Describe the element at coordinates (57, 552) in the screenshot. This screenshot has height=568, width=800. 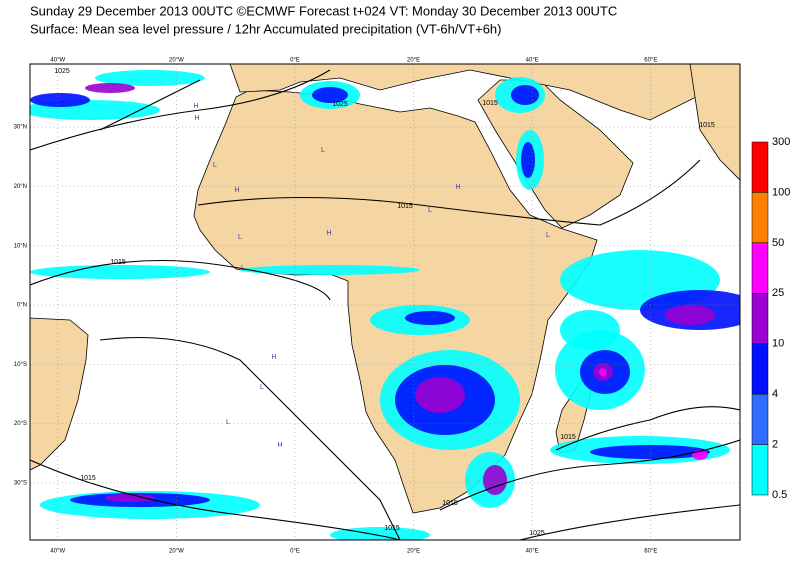
I see `lon-label: 40°W` at that location.